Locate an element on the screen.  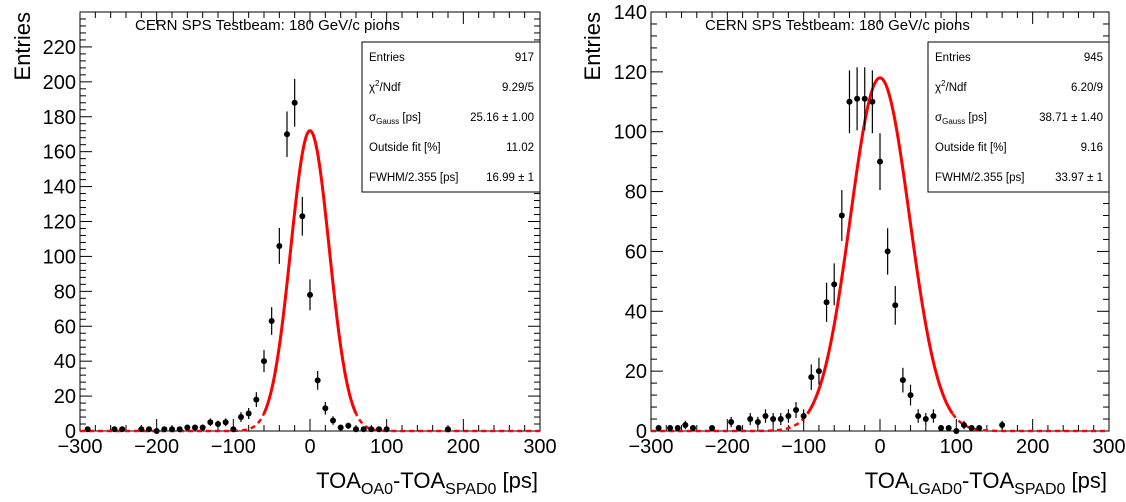
stats-row-value: 33.97 ± 1 is located at coordinates (1079, 178).